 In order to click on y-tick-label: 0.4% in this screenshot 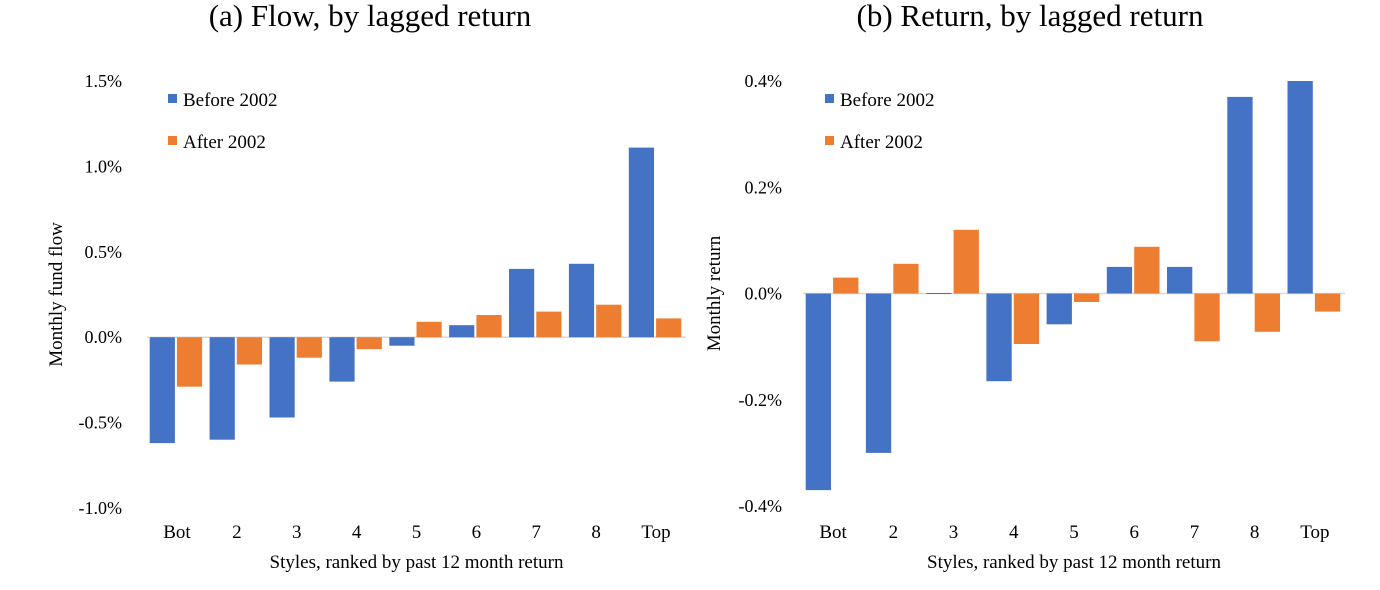, I will do `click(764, 81)`.